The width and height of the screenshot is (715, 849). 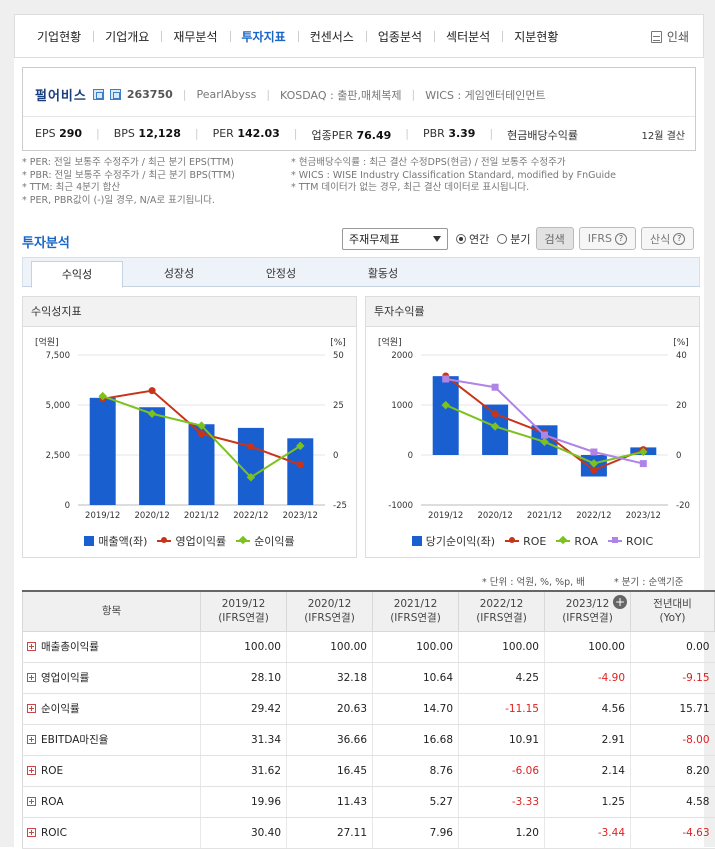 What do you see at coordinates (677, 37) in the screenshot?
I see `print-label: 인쇄` at bounding box center [677, 37].